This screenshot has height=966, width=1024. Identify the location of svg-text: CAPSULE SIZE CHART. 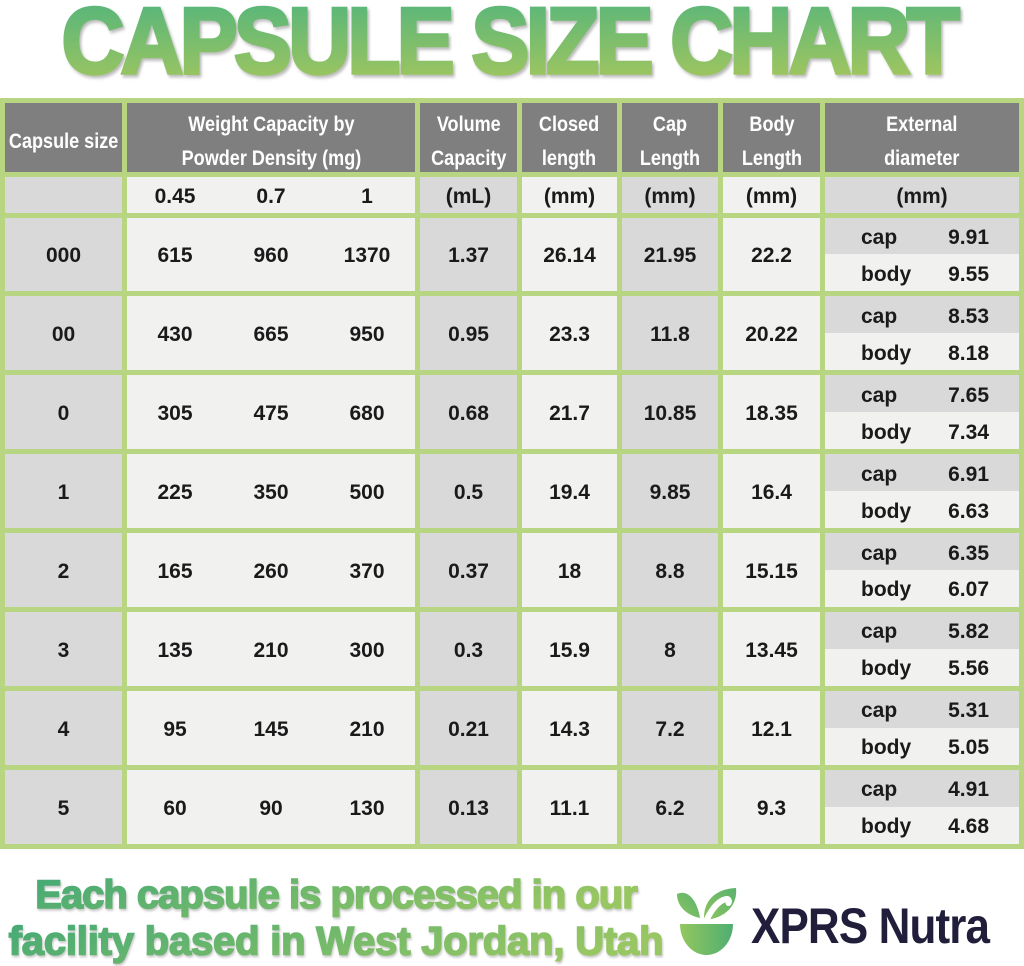
(510, 47).